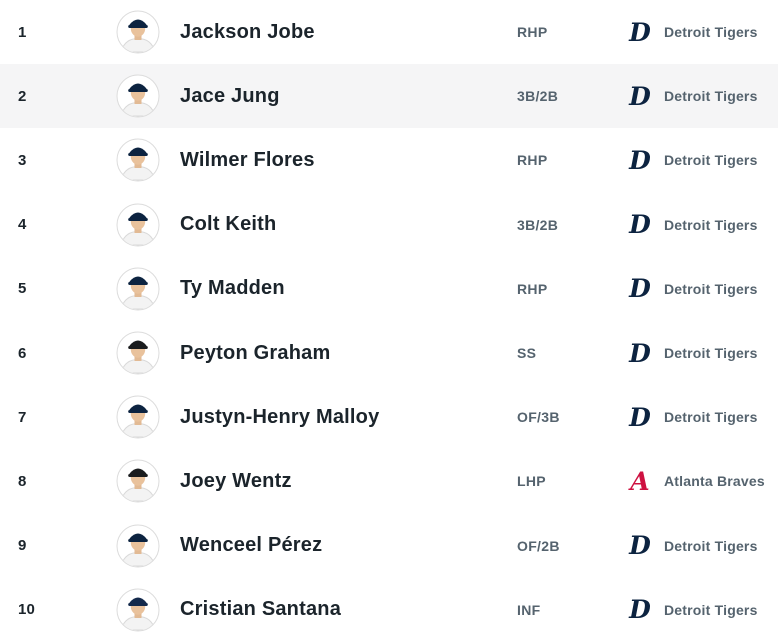 The height and width of the screenshot is (642, 778). I want to click on prospect-row: 1 Jackson Jobe RHP D Detroit, so click(389, 32).